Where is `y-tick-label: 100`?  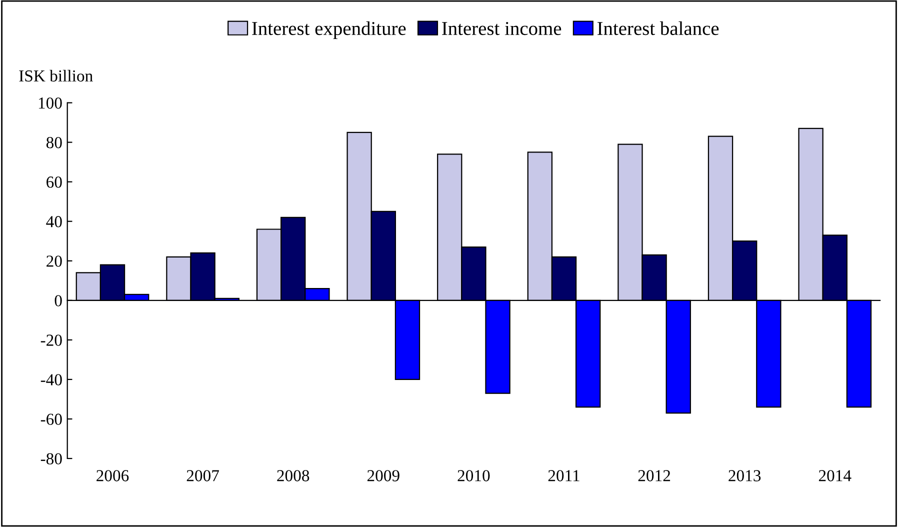 y-tick-label: 100 is located at coordinates (50, 103).